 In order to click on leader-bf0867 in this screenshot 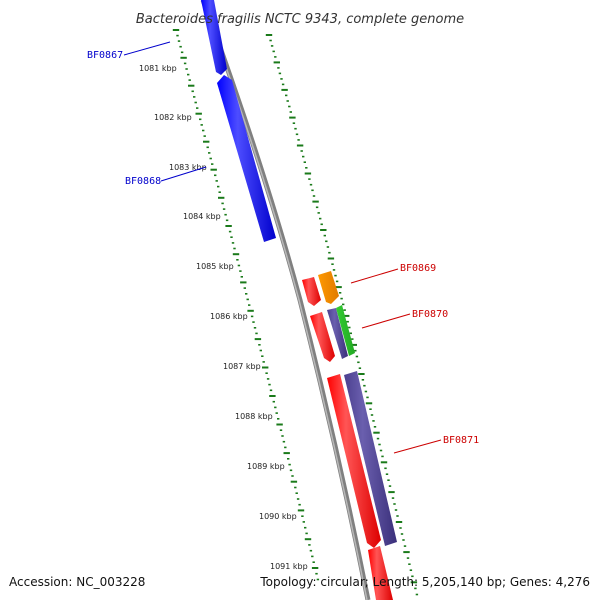, I will do `click(147, 48)`.